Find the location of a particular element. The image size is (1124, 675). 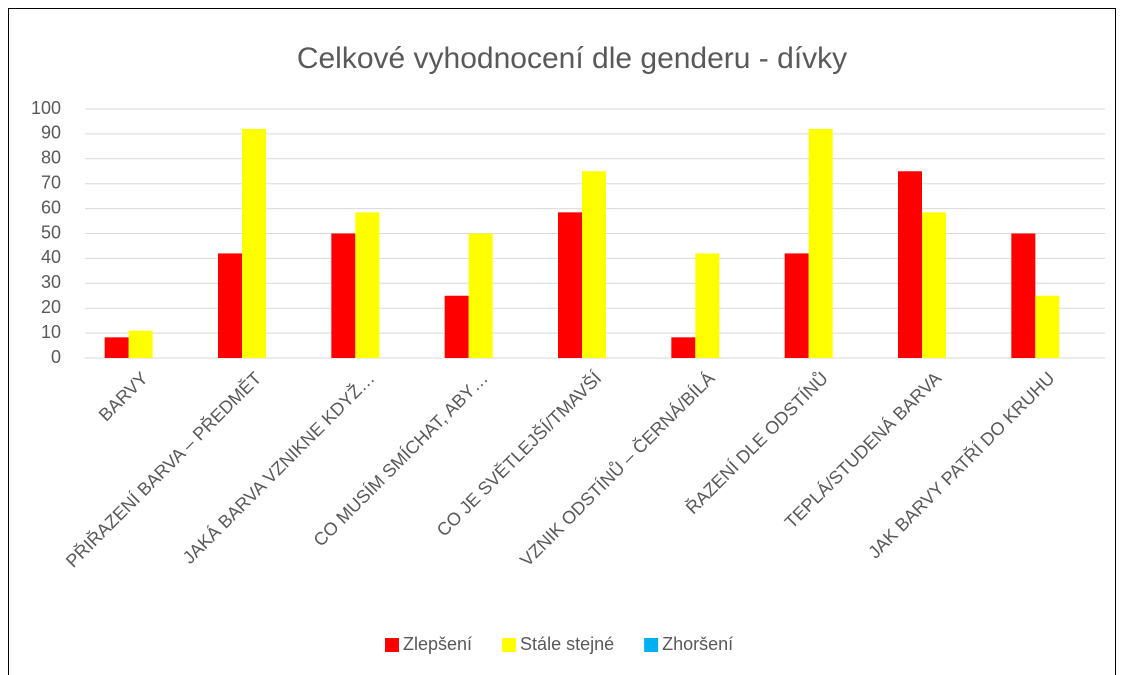

chart-title: Celkové vyhodnocení dle genderu - dívky is located at coordinates (572, 58).